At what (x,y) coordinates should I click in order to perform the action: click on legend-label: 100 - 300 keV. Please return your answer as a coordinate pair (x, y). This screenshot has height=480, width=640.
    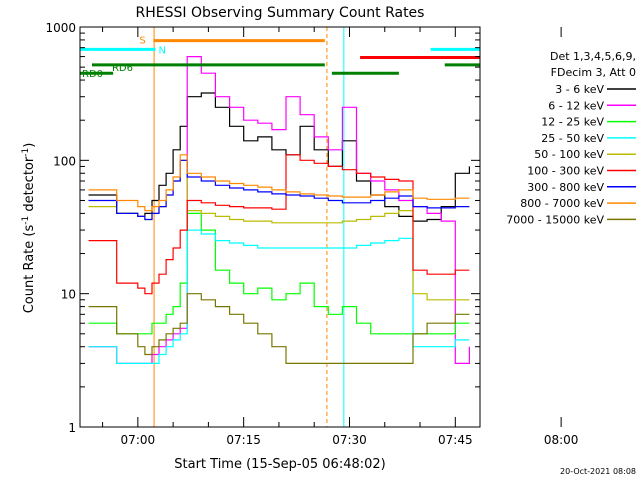
    Looking at the image, I should click on (565, 171).